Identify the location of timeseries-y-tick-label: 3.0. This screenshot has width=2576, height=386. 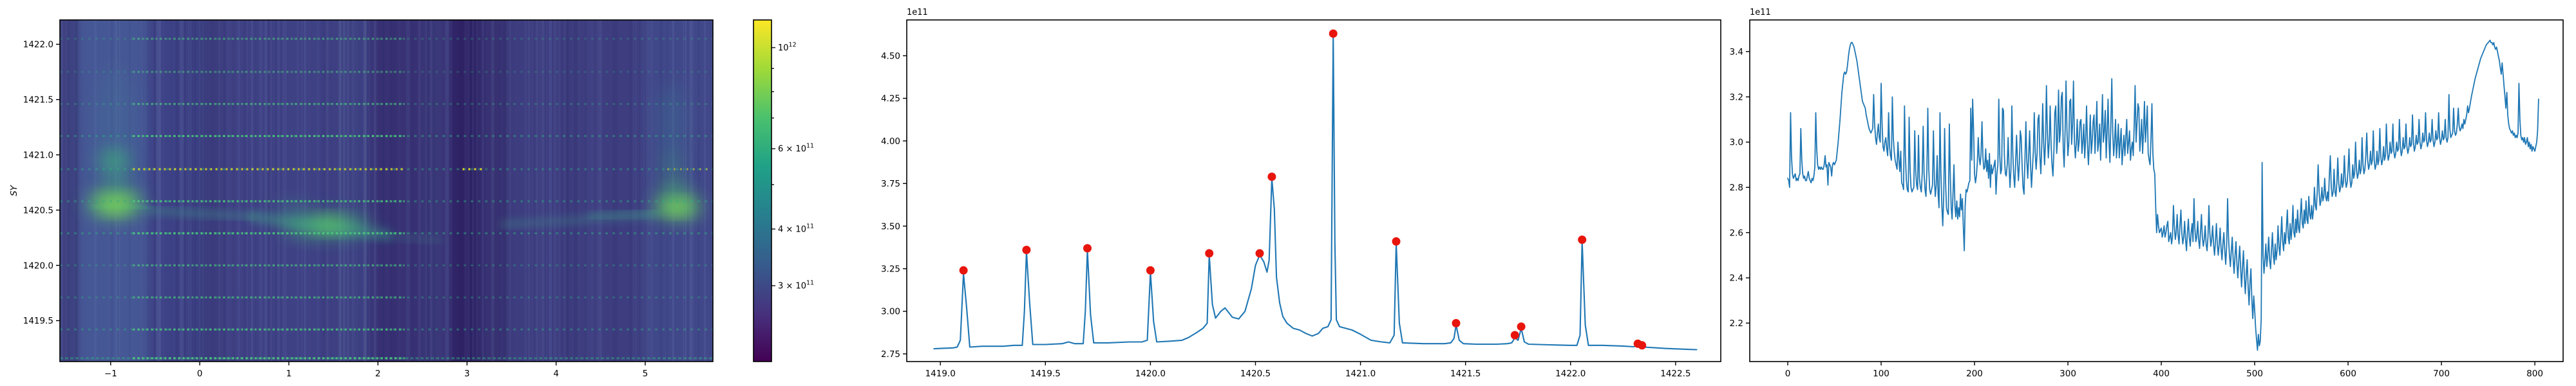
(1737, 143).